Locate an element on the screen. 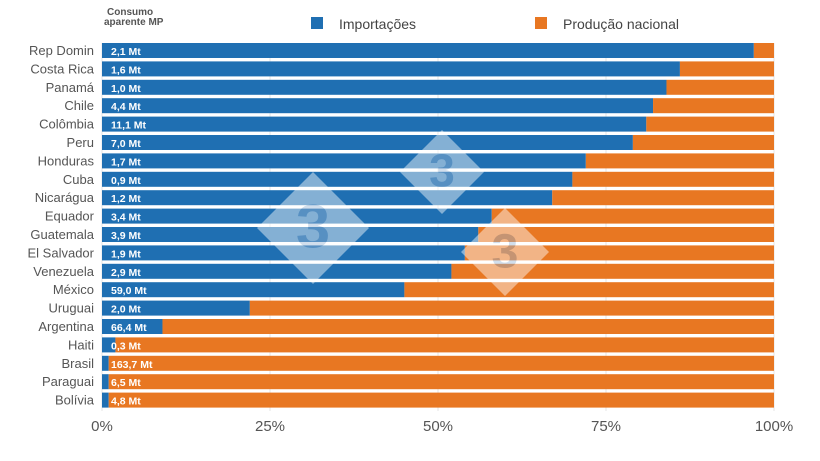 The image size is (820, 461). category-label: Haiti is located at coordinates (81, 344).